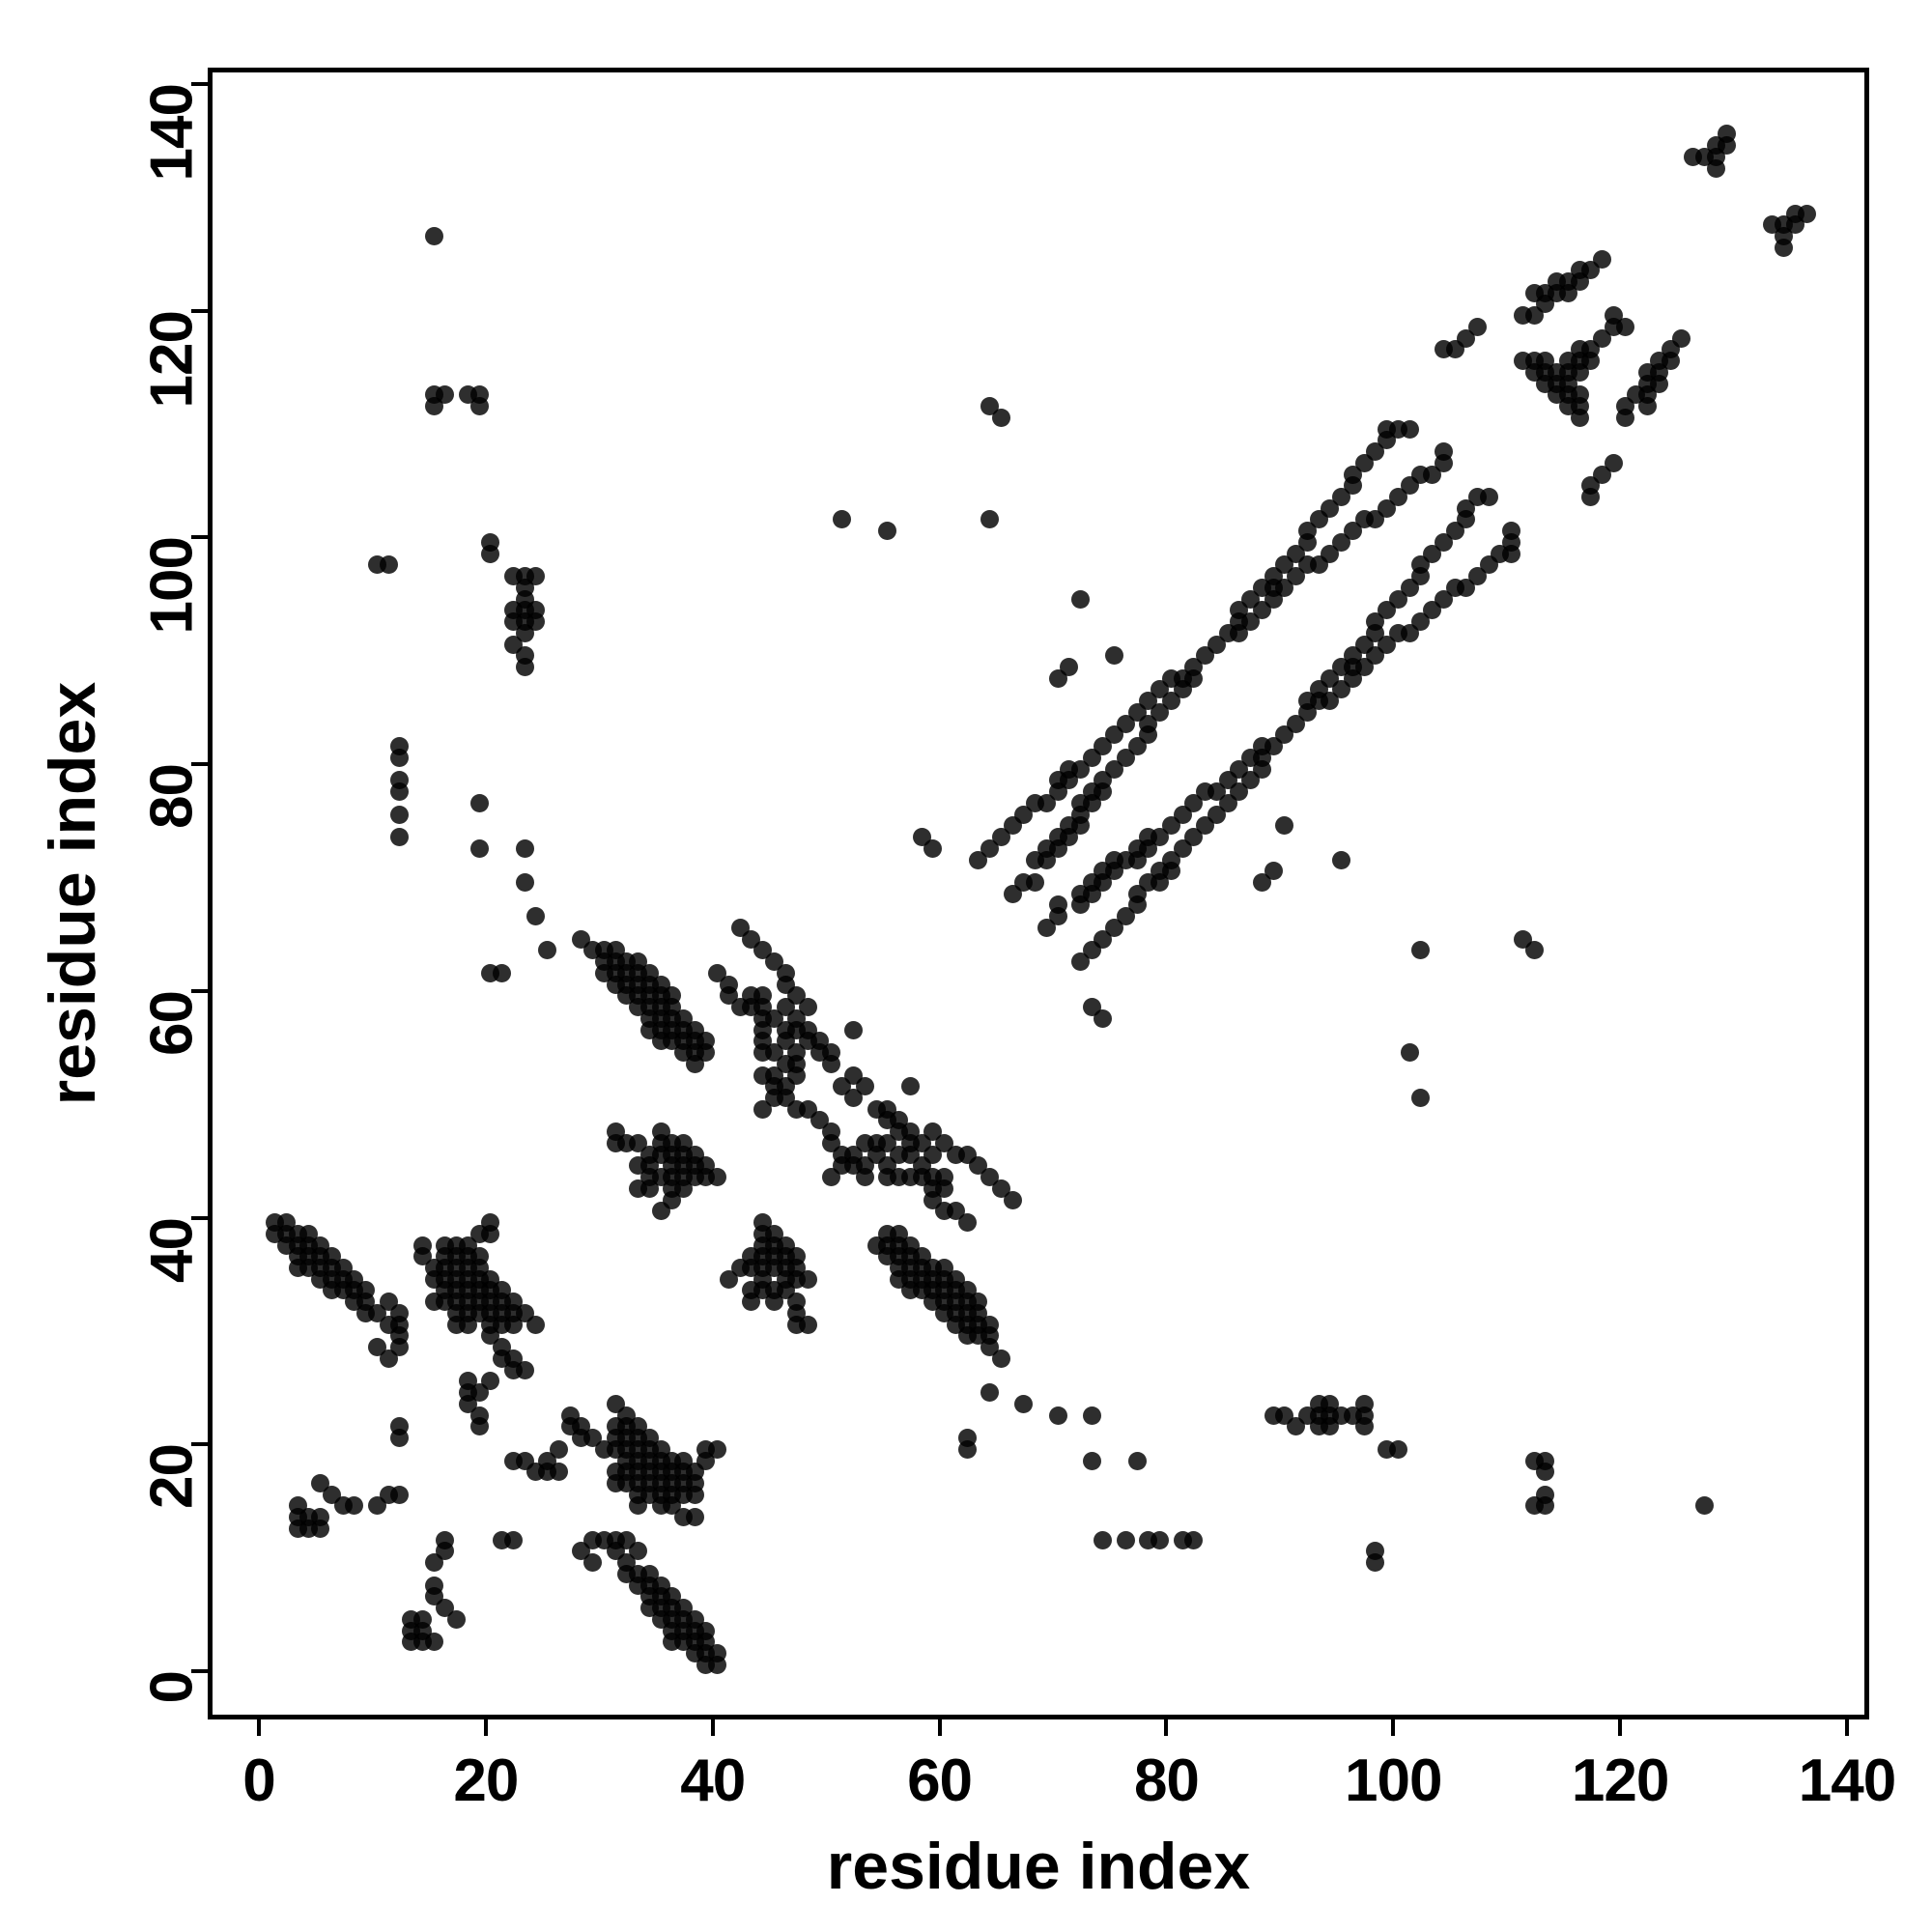 Image resolution: width=1932 pixels, height=1932 pixels. I want to click on x-tick-label: 0, so click(258, 1780).